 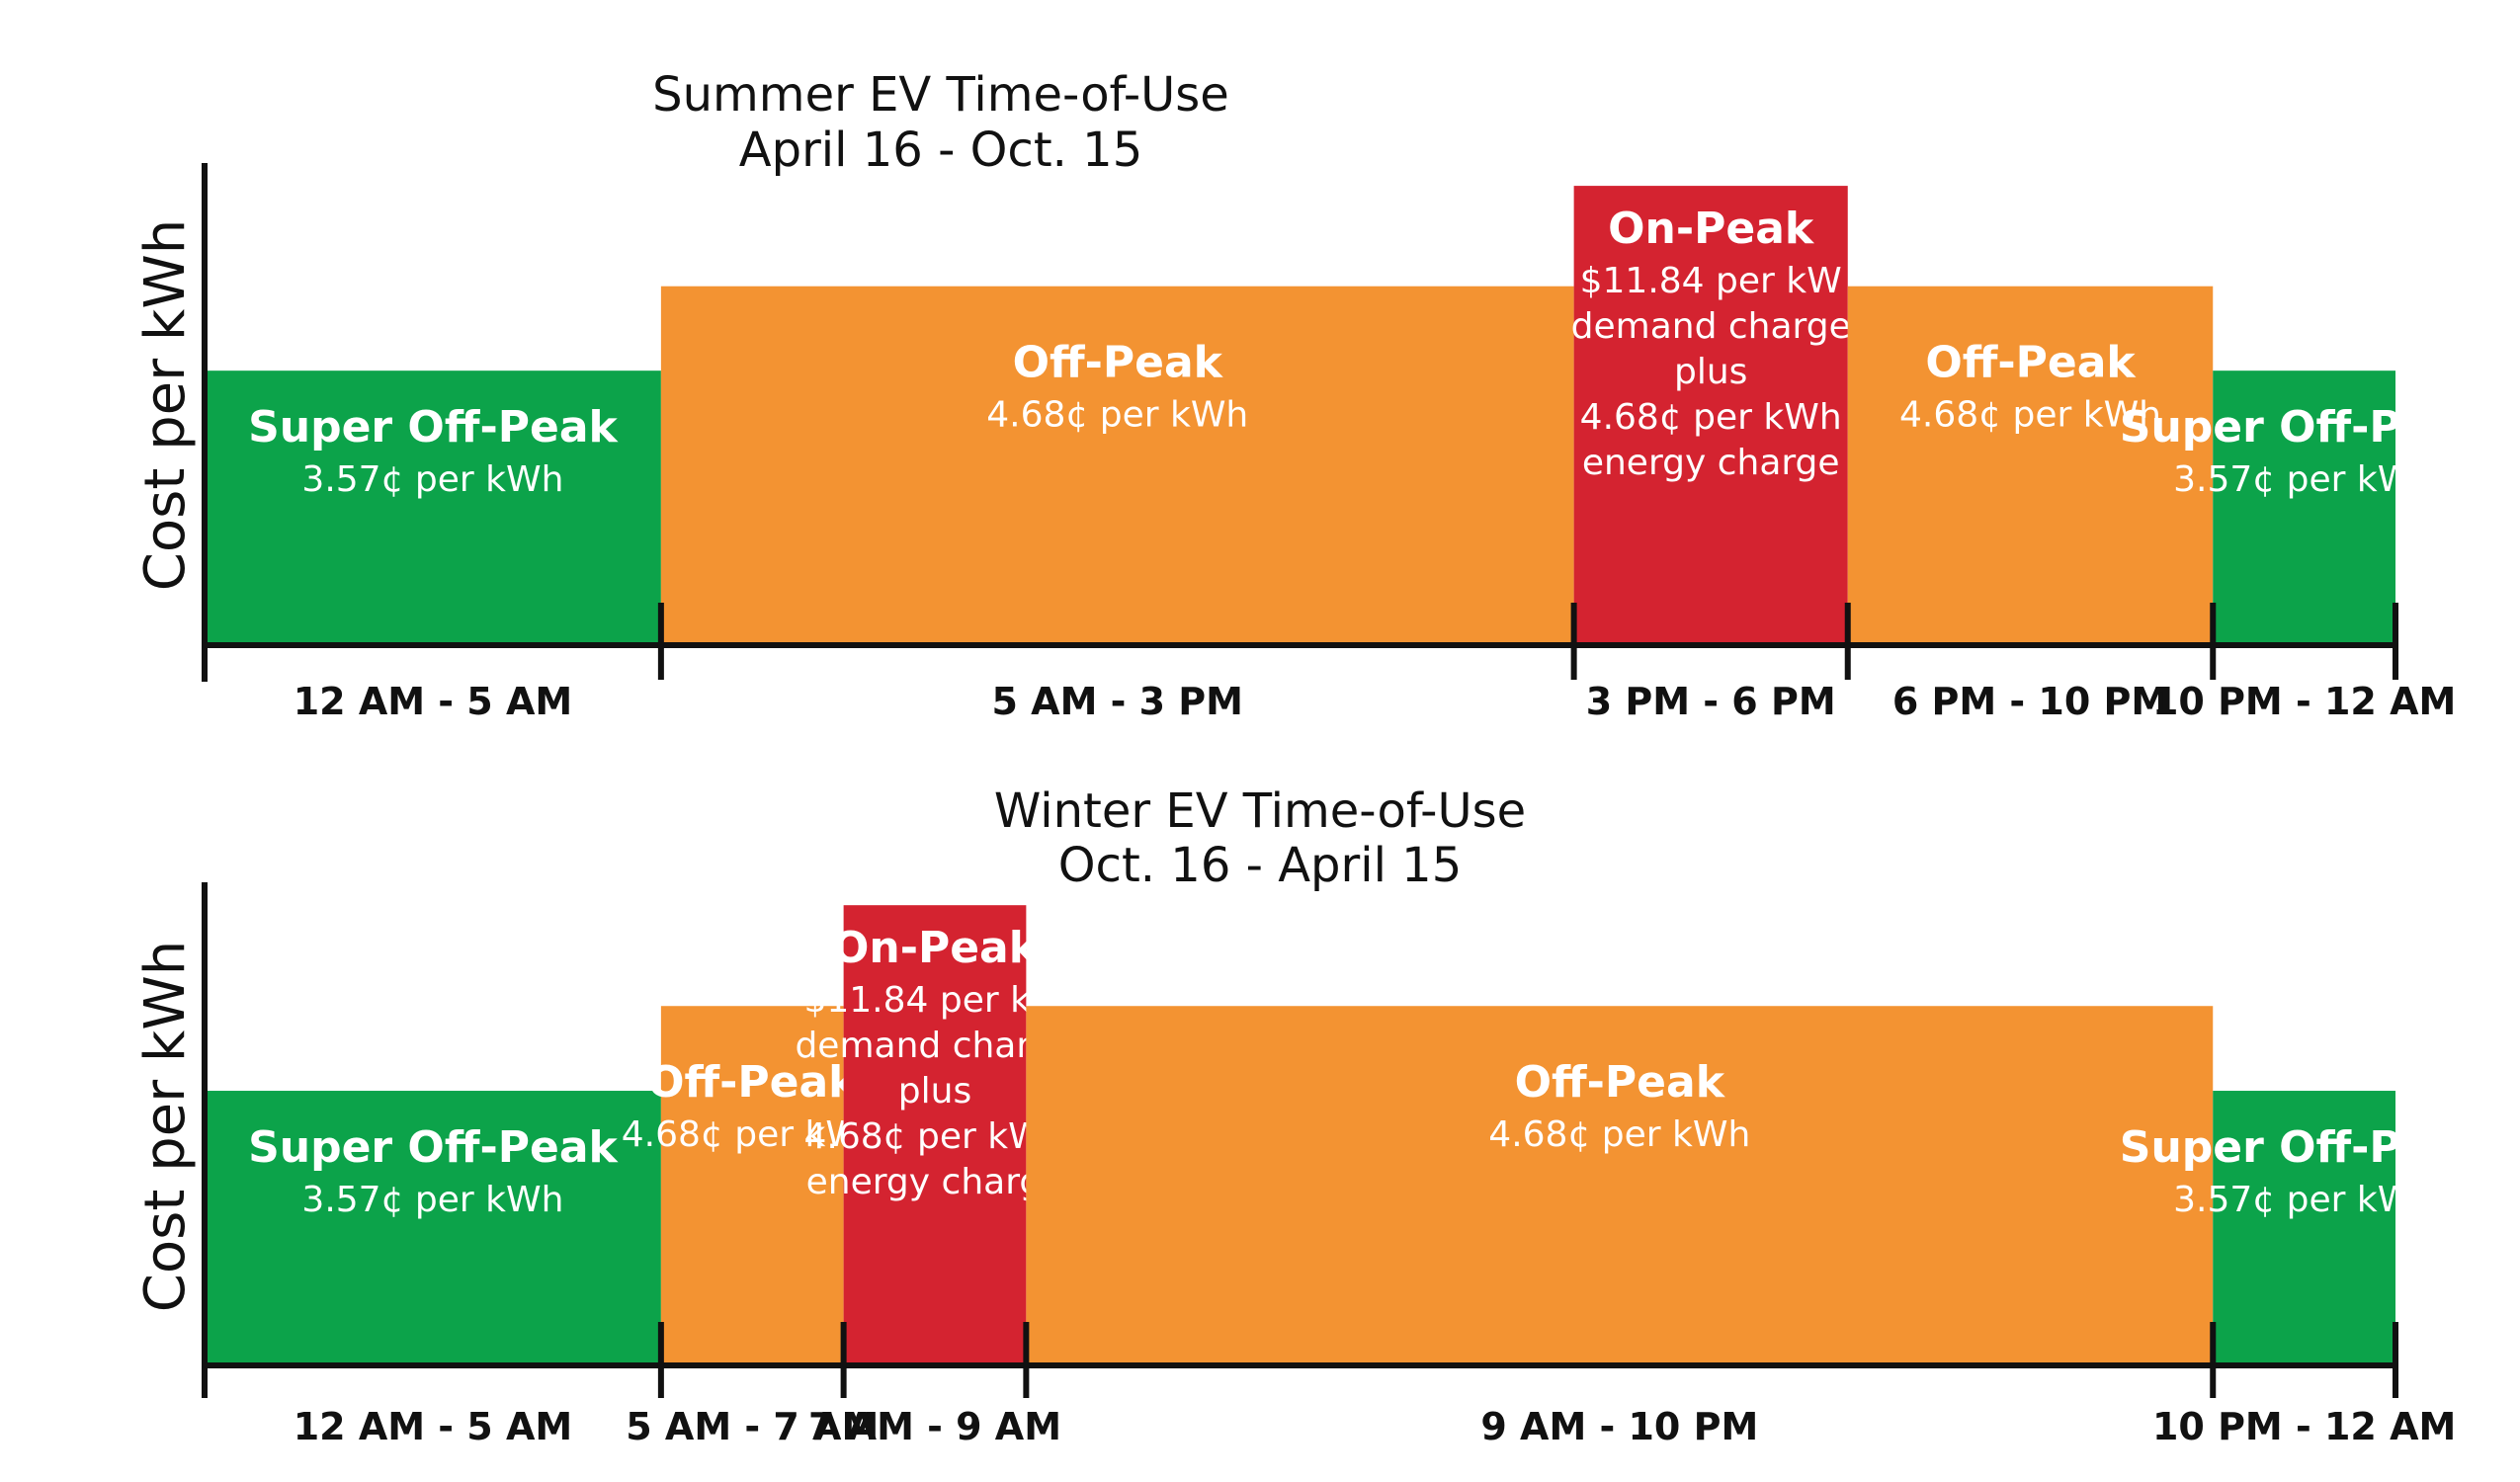 I want to click on summer-tick-label-1: 12 AM - 5 AM, so click(x=433, y=701).